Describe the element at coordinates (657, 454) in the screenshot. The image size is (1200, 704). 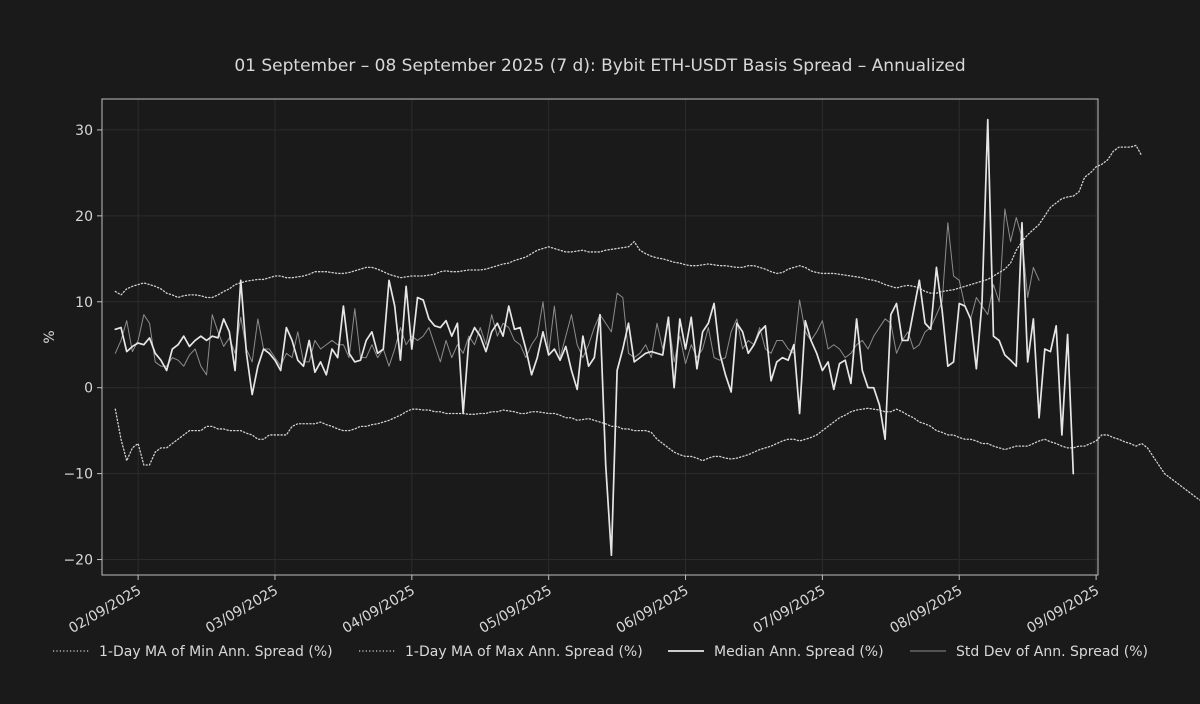
I see `series-min-ma-line` at that location.